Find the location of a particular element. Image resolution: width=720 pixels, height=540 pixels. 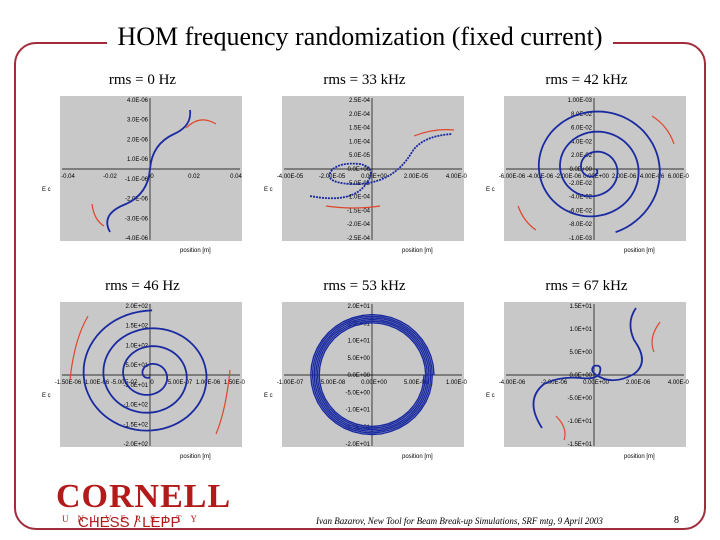

cornell-logo: CORNELL UNIVERSITY is located at coordinates (143, 508).